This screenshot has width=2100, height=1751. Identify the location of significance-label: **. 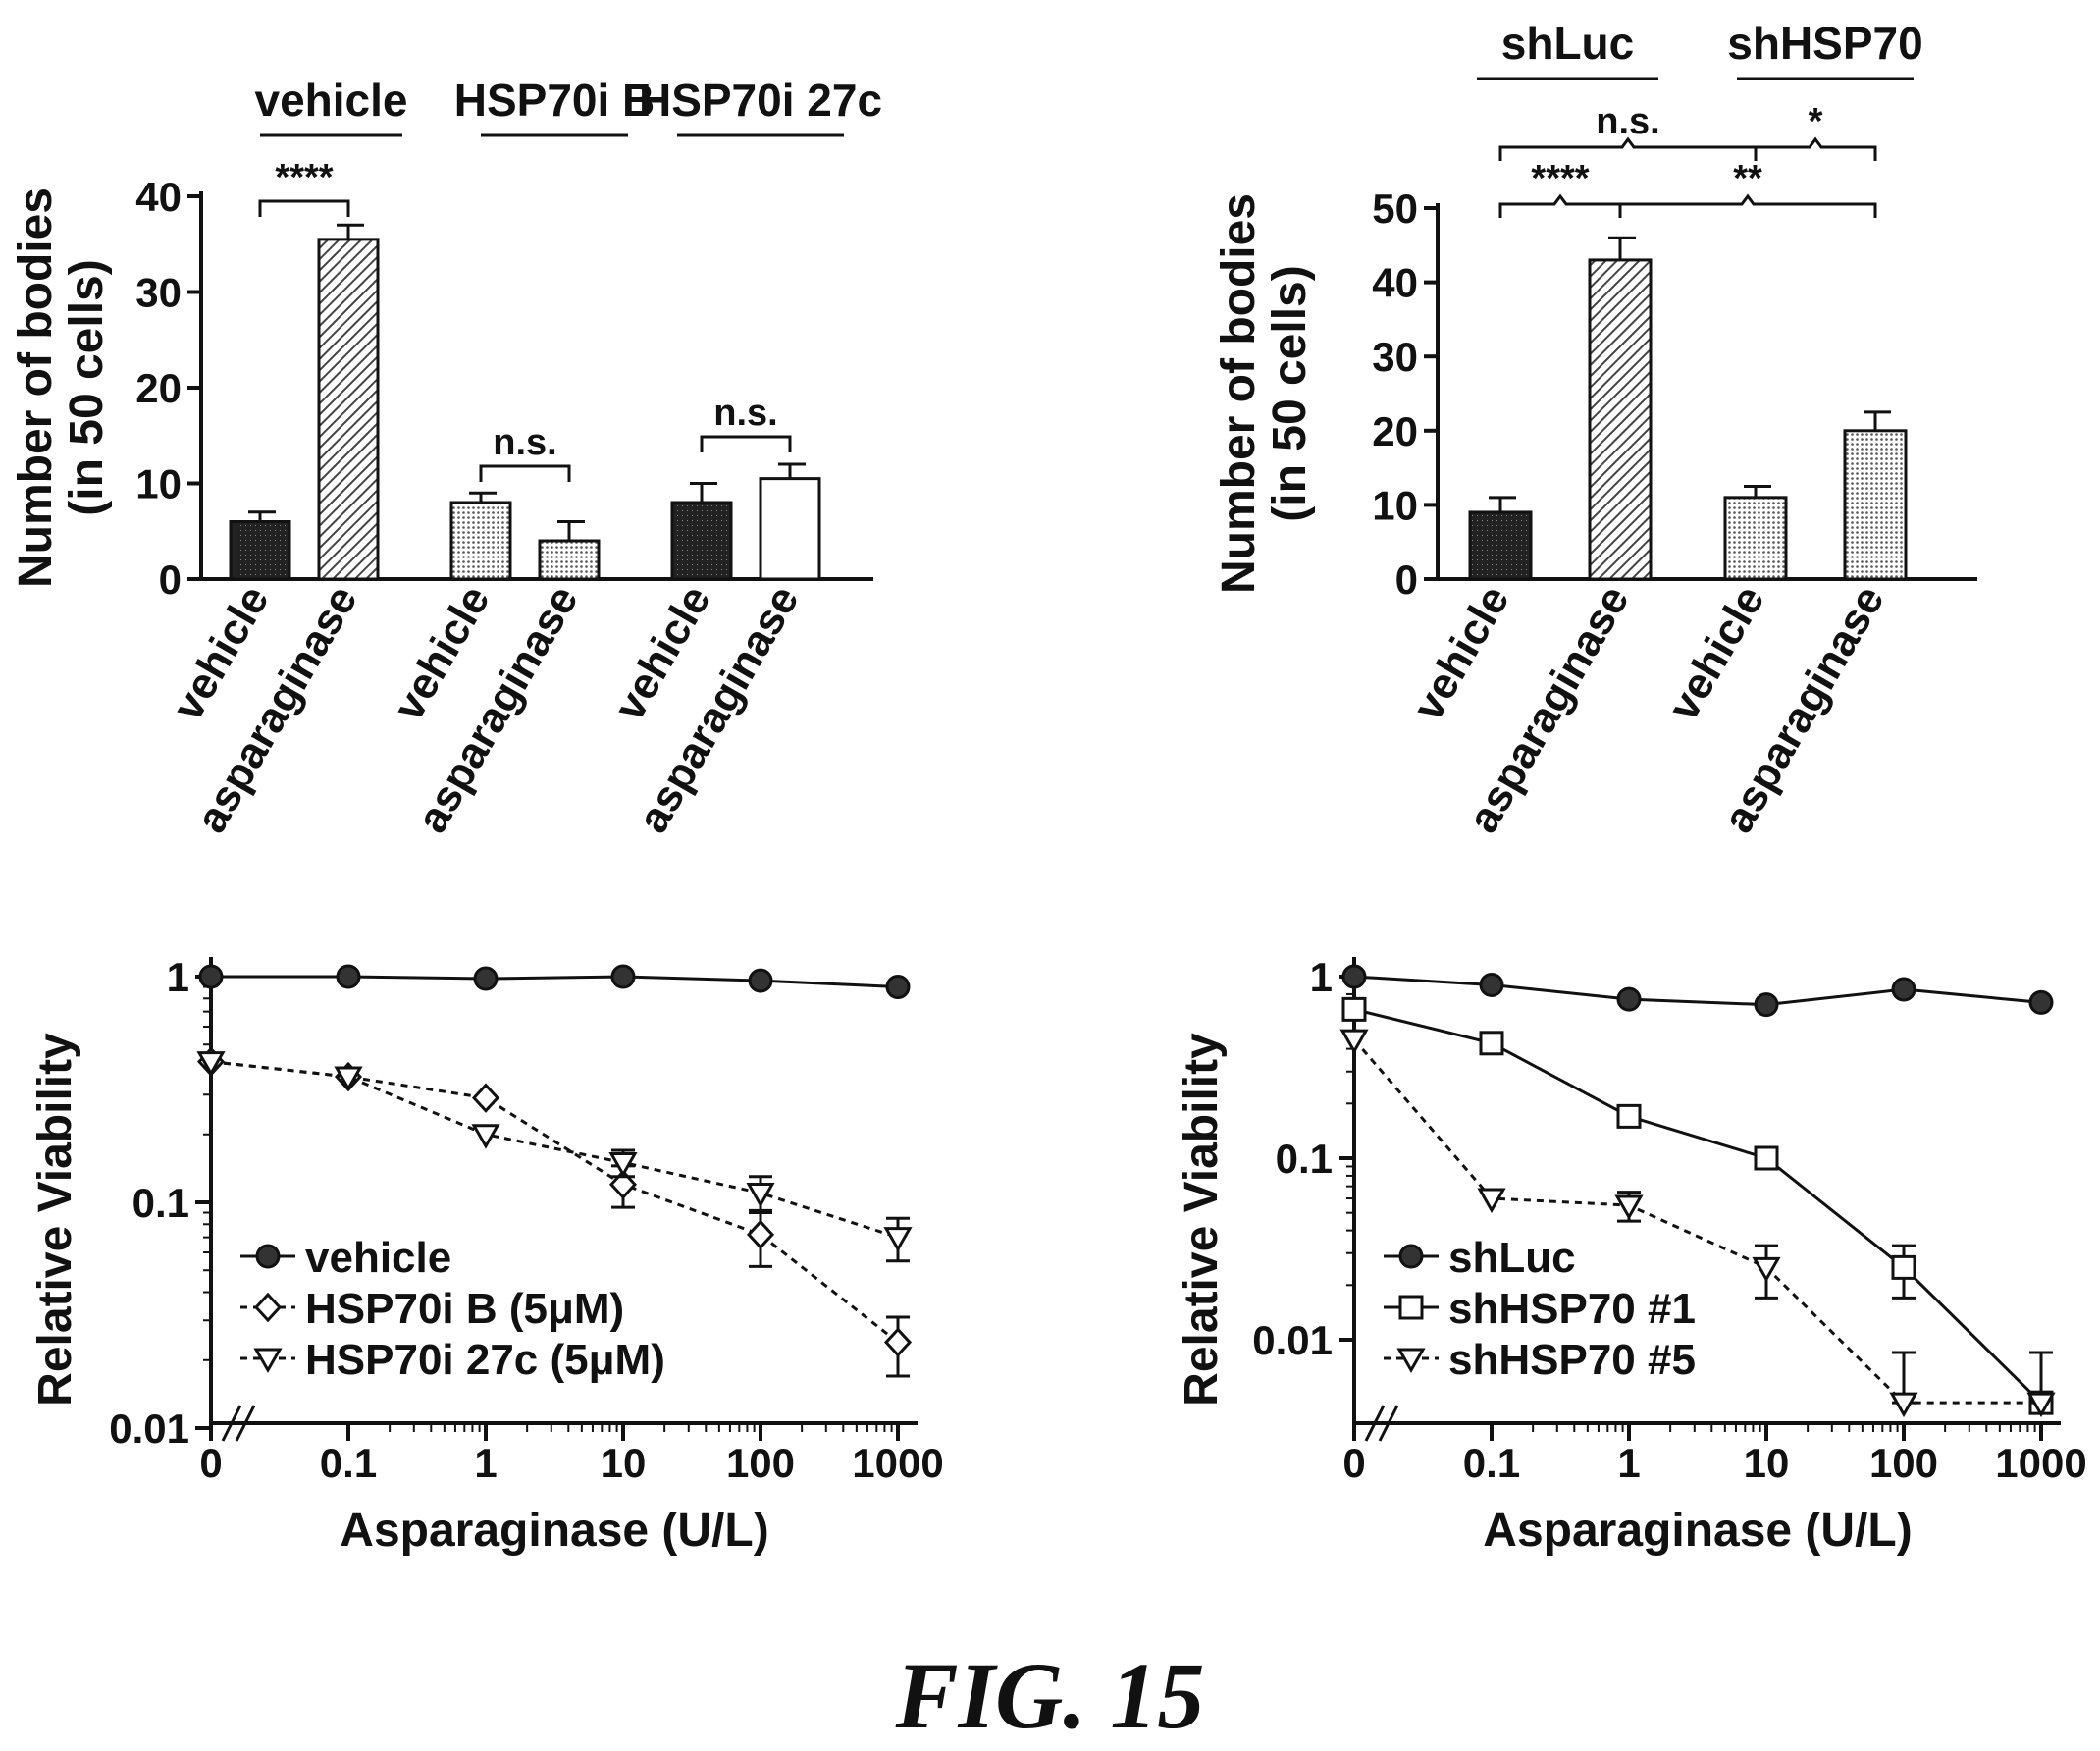
(1747, 178).